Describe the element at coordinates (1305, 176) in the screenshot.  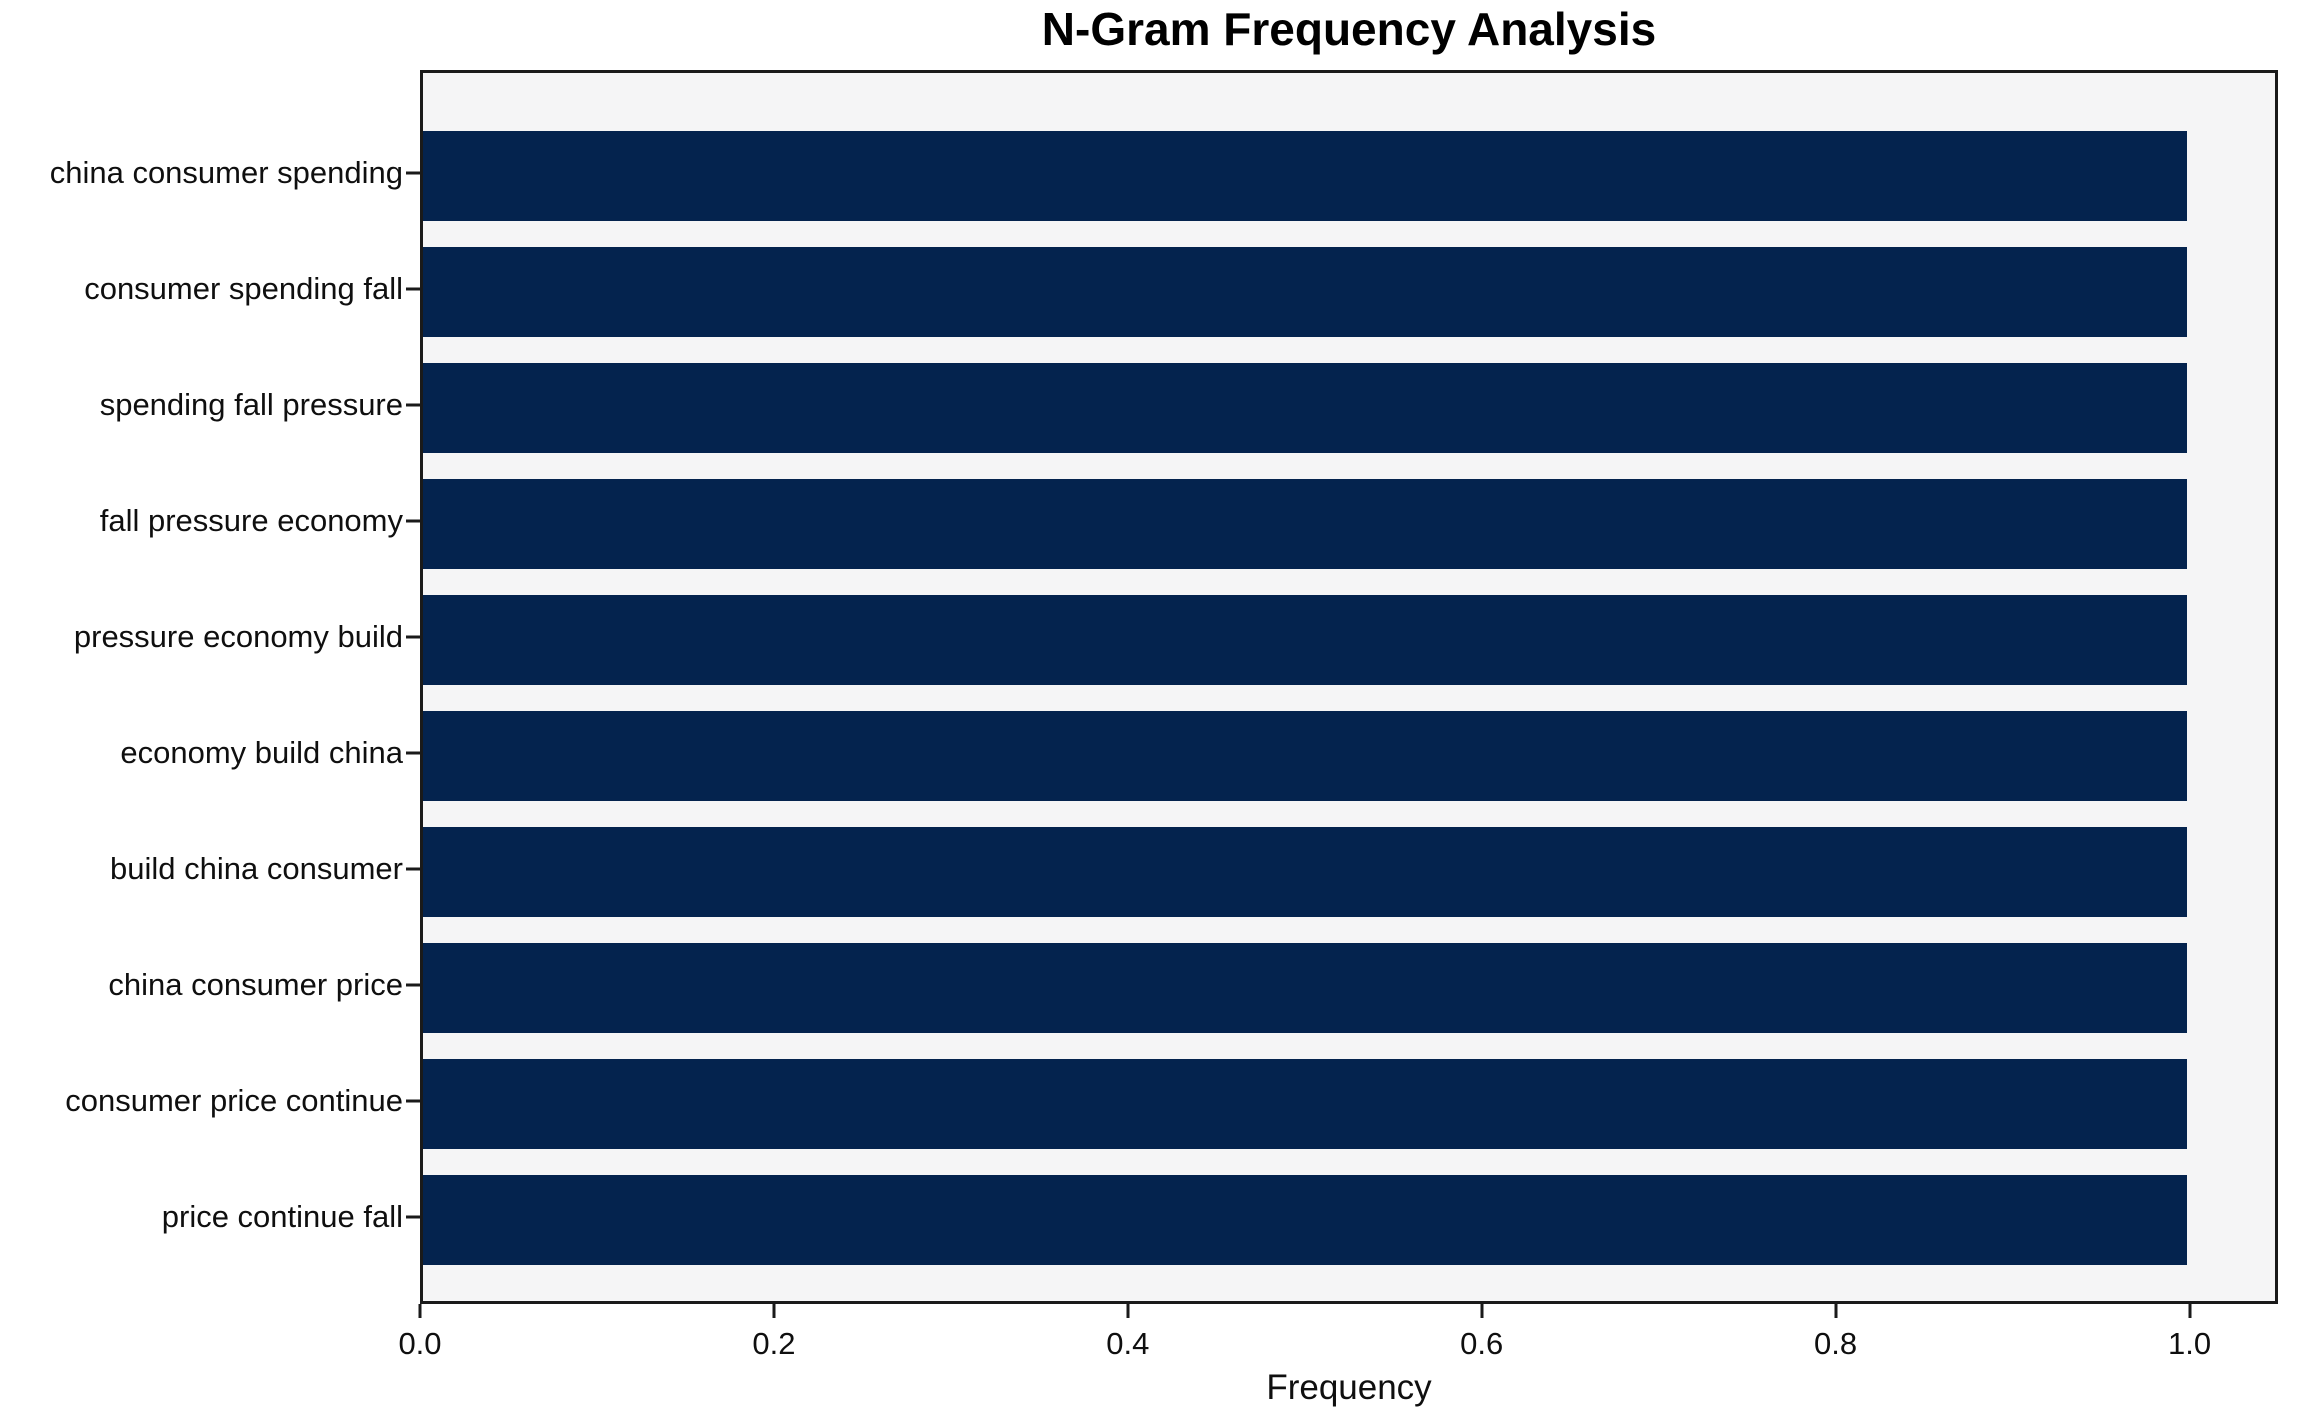
I see `bar-china-consumer-spending` at that location.